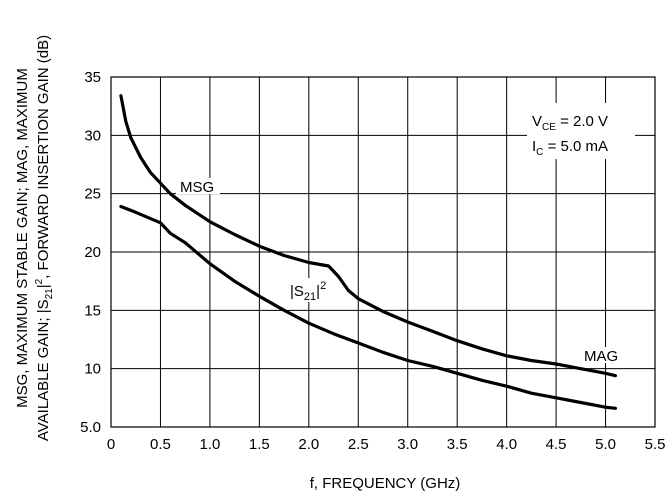 Image resolution: width=672 pixels, height=495 pixels. I want to click on msg-label-bg, so click(198, 186).